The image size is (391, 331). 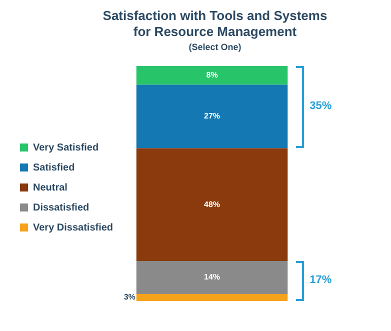 I want to click on data-label: 14%, so click(x=212, y=277).